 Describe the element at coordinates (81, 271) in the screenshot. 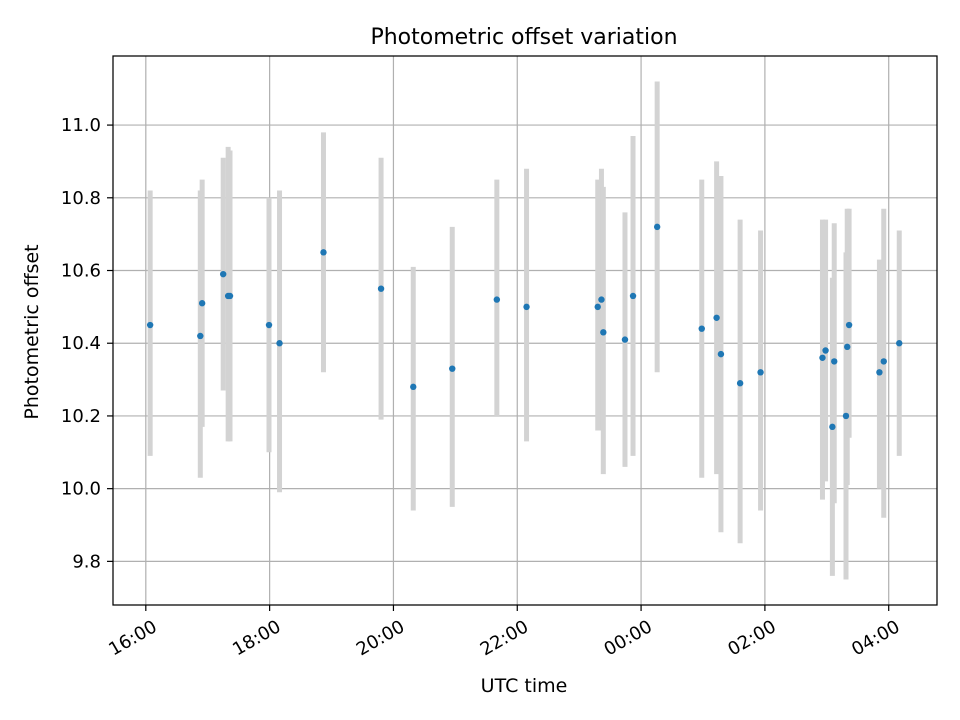

I see `y-tick-label: 10.6` at that location.